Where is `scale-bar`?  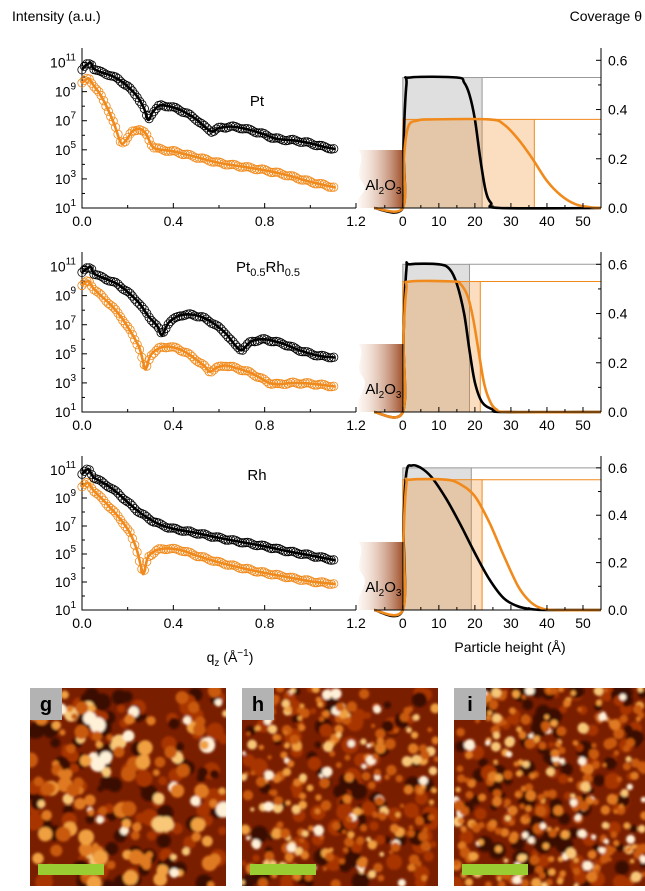 scale-bar is located at coordinates (283, 869).